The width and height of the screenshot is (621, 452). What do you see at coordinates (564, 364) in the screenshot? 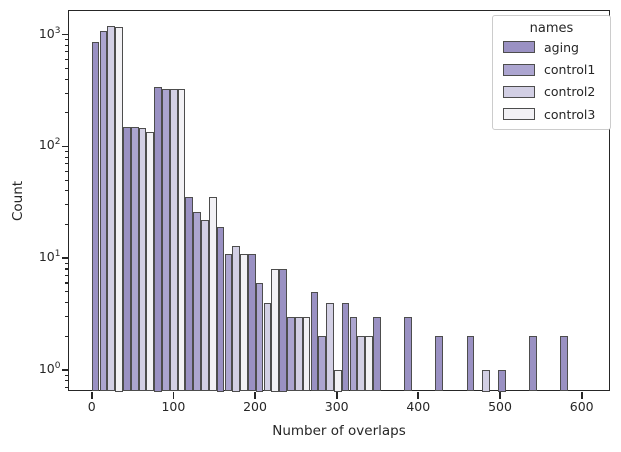
I see `bar-aging-bin15` at bounding box center [564, 364].